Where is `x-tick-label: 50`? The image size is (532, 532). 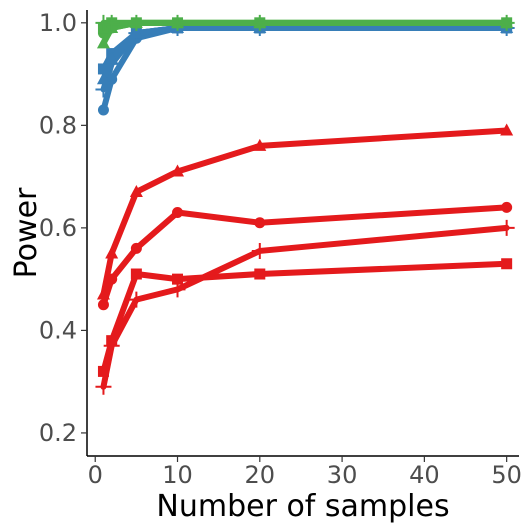
x-tick-label: 50 is located at coordinates (506, 475).